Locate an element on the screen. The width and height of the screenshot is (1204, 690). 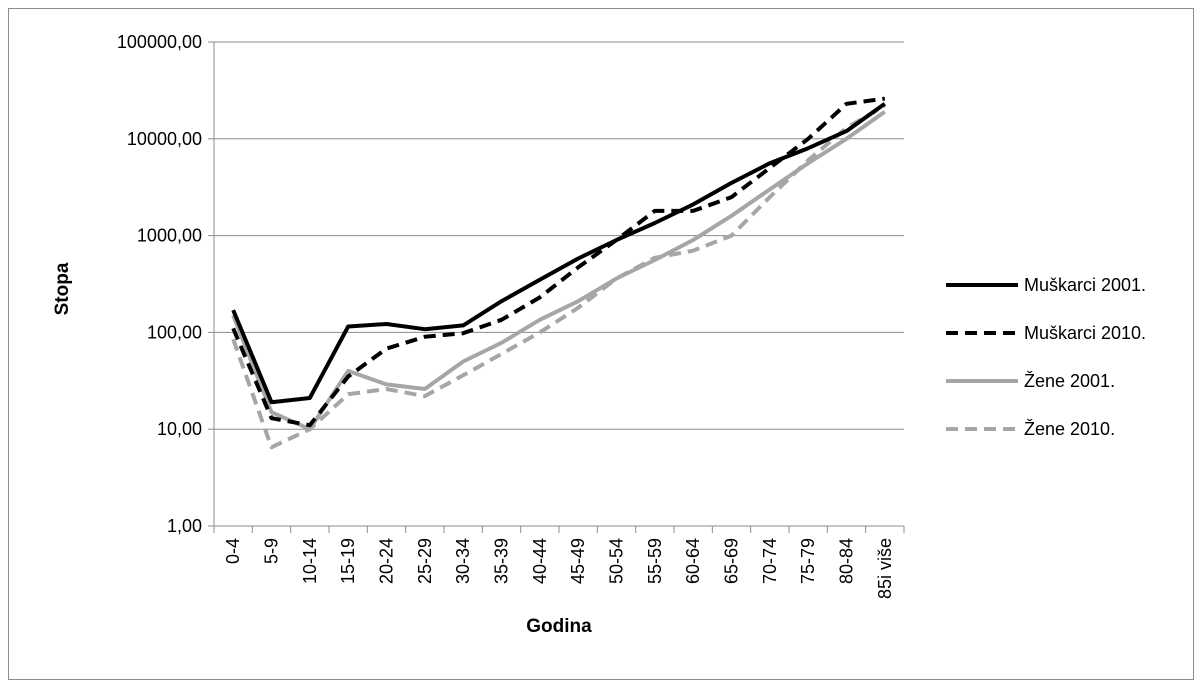
x-tick-label: 25-29 is located at coordinates (425, 561).